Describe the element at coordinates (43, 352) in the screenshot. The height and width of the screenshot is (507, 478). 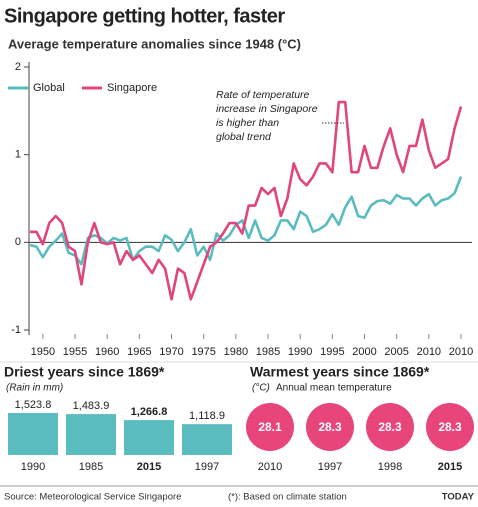
I see `x-tick-label: 1950` at that location.